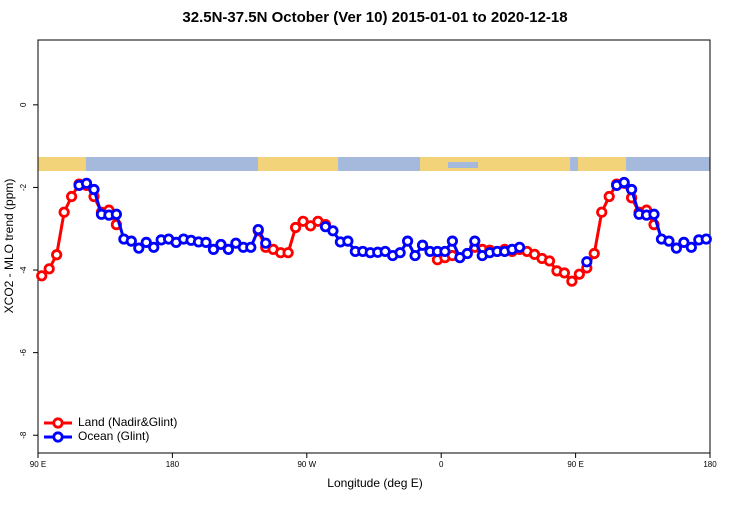  I want to click on legend-label: Ocean (Glint), so click(113, 436).